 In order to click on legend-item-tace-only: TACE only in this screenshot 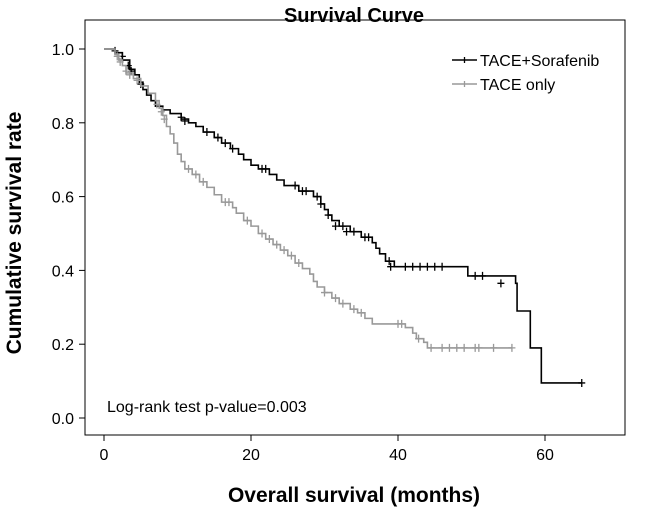, I will do `click(503, 85)`.